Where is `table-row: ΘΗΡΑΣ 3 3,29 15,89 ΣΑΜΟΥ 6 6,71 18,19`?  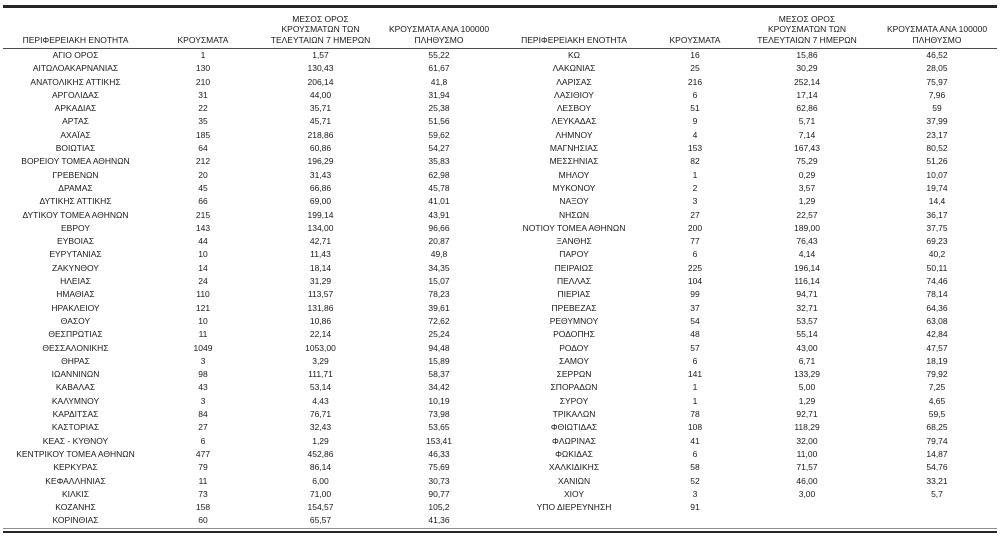 table-row: ΘΗΡΑΣ 3 3,29 15,89 ΣΑΜΟΥ 6 6,71 18,19 is located at coordinates (500, 361).